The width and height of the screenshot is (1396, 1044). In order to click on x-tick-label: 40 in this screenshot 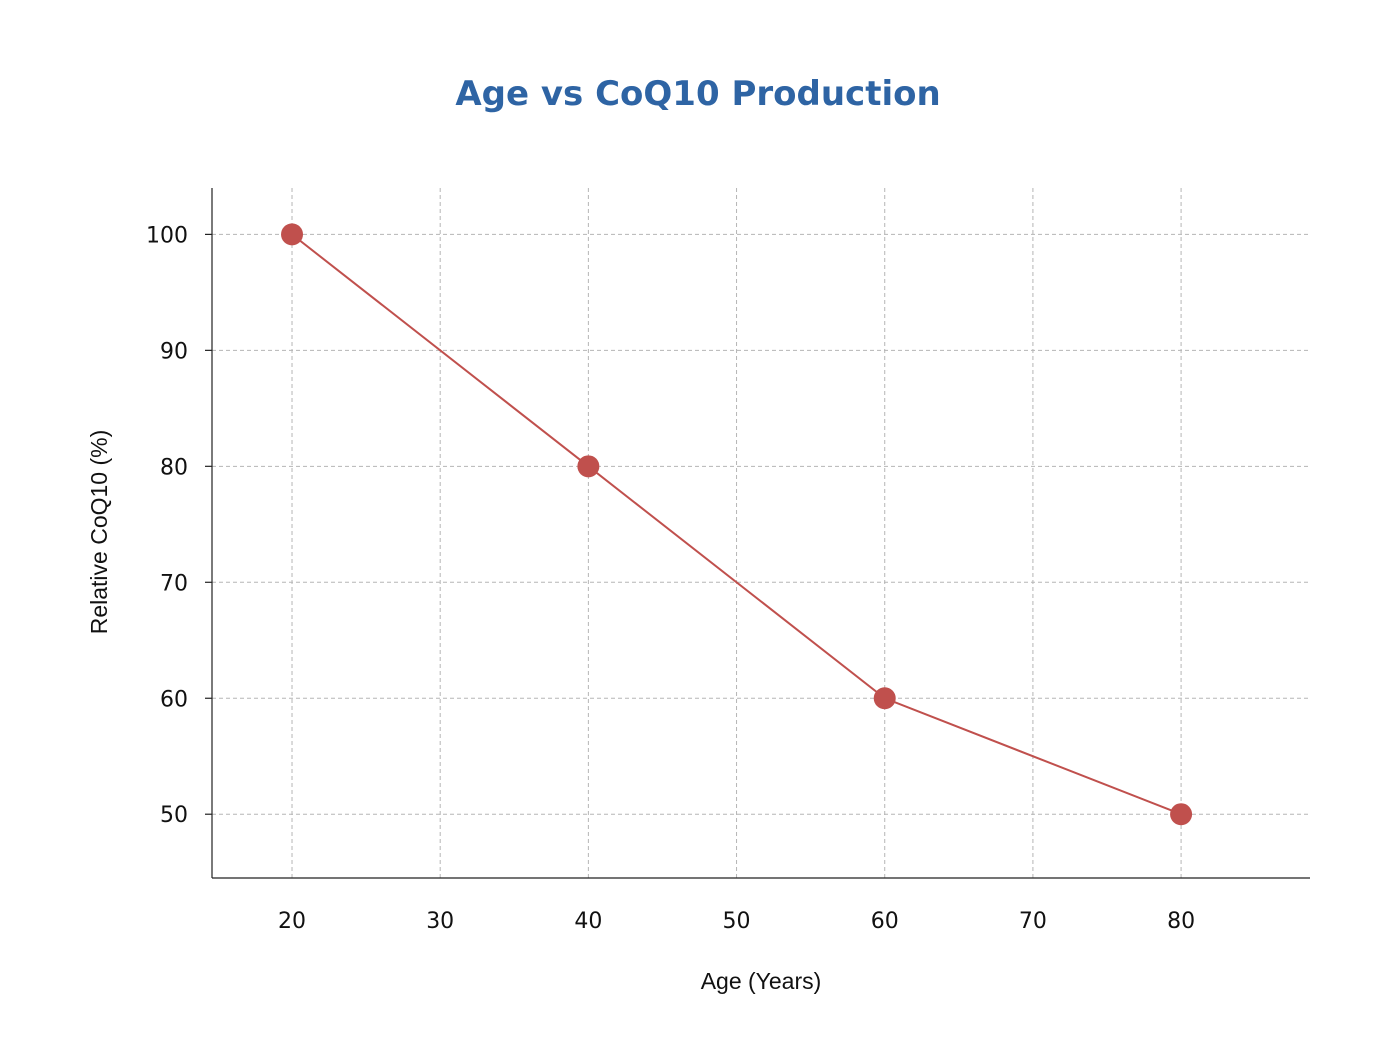, I will do `click(588, 921)`.